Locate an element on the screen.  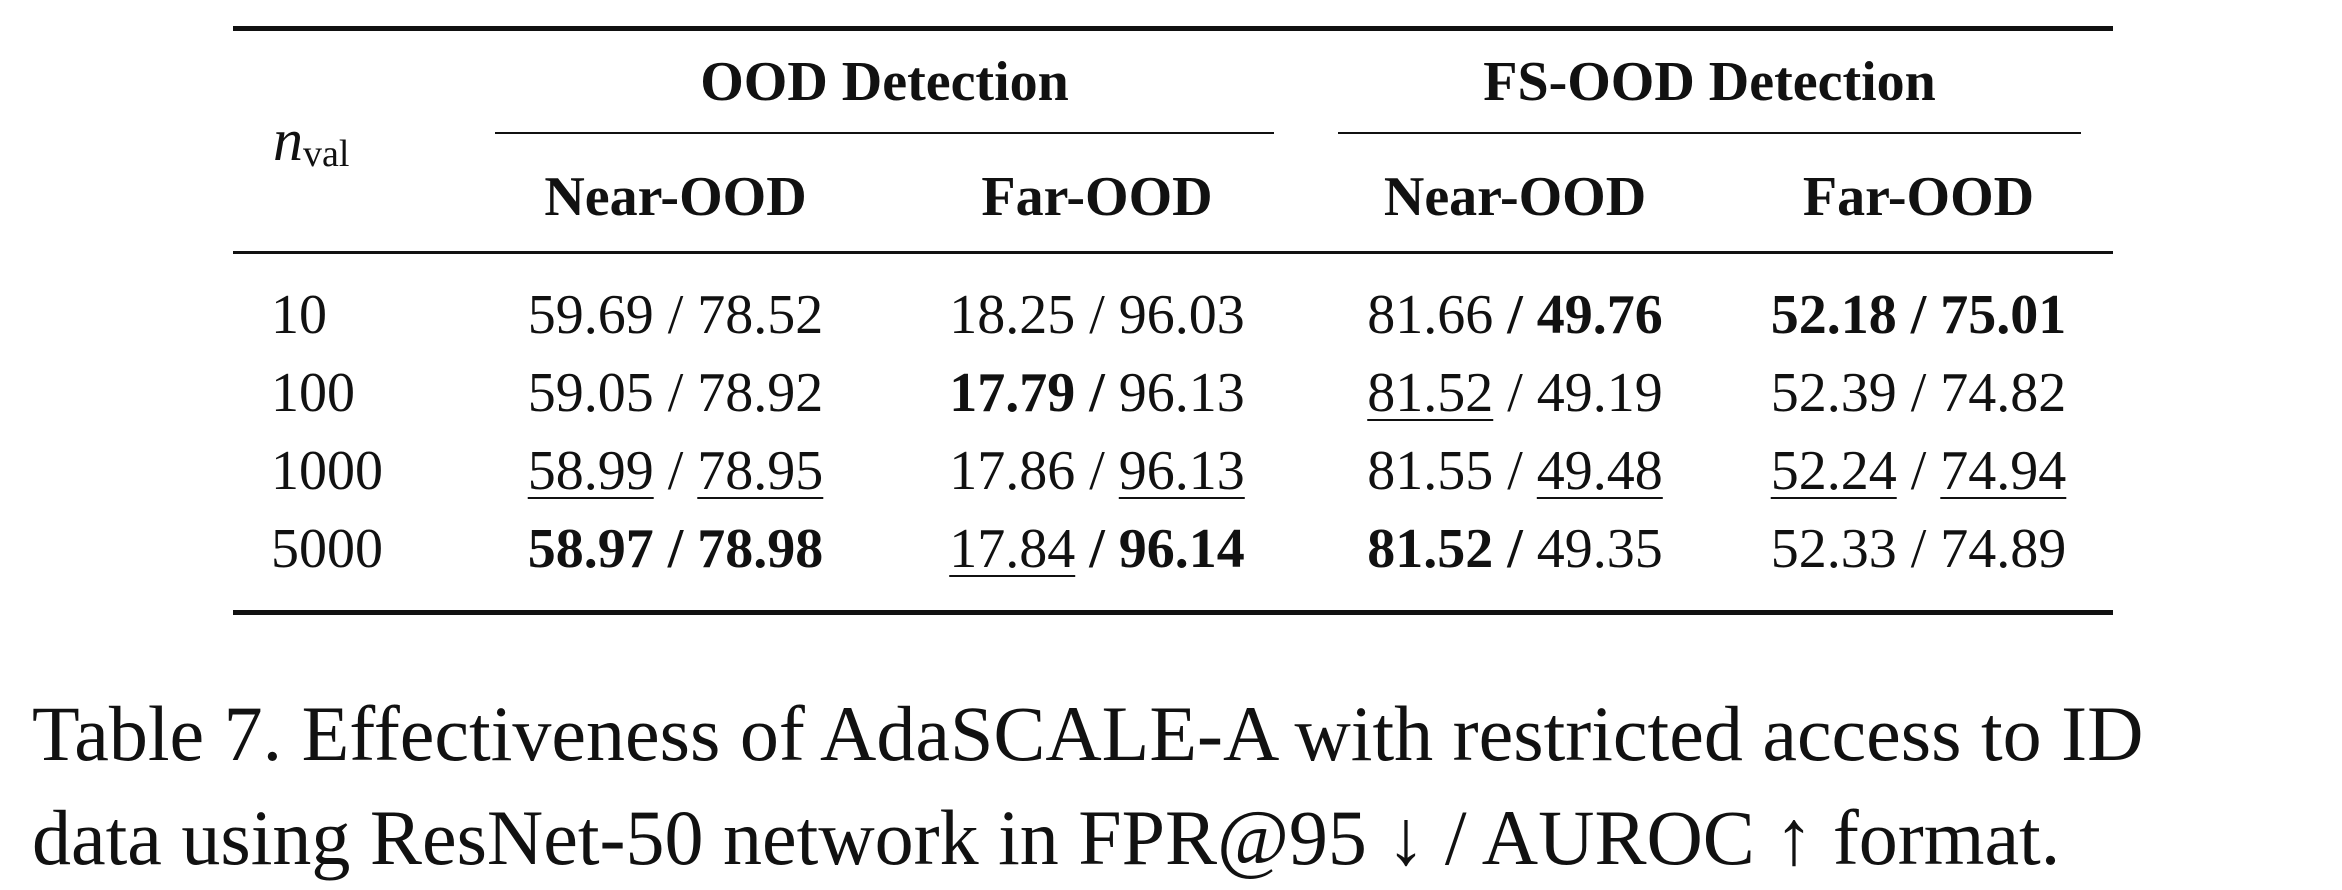
metric-cell: 17.86 / 96.13 is located at coordinates (1097, 471).